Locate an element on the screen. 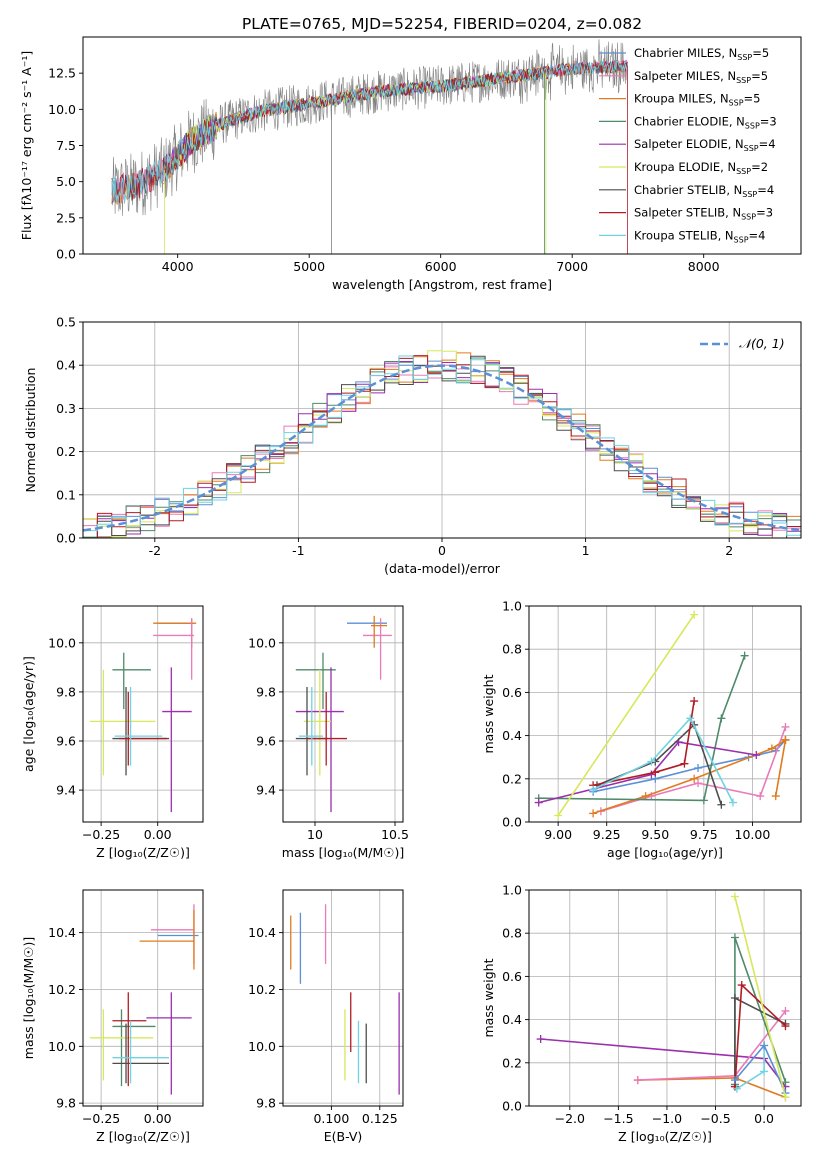  x-tick-label: 9.75 is located at coordinates (704, 834).